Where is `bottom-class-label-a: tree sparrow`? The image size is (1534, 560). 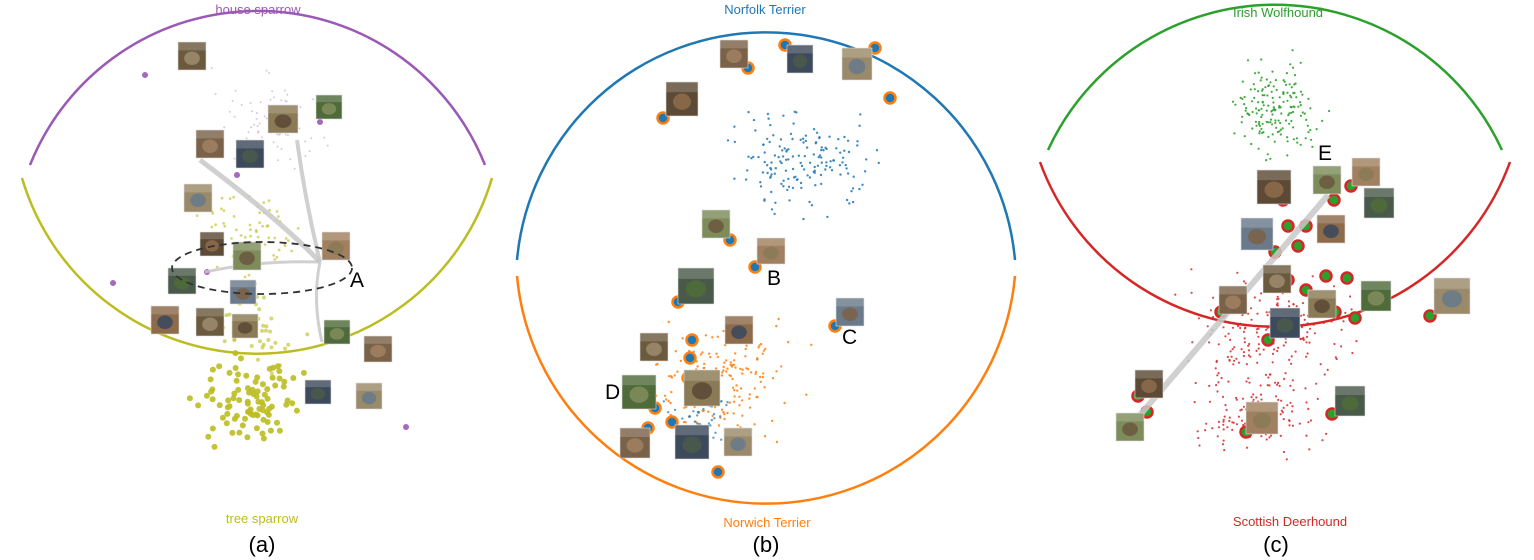 bottom-class-label-a: tree sparrow is located at coordinates (262, 518).